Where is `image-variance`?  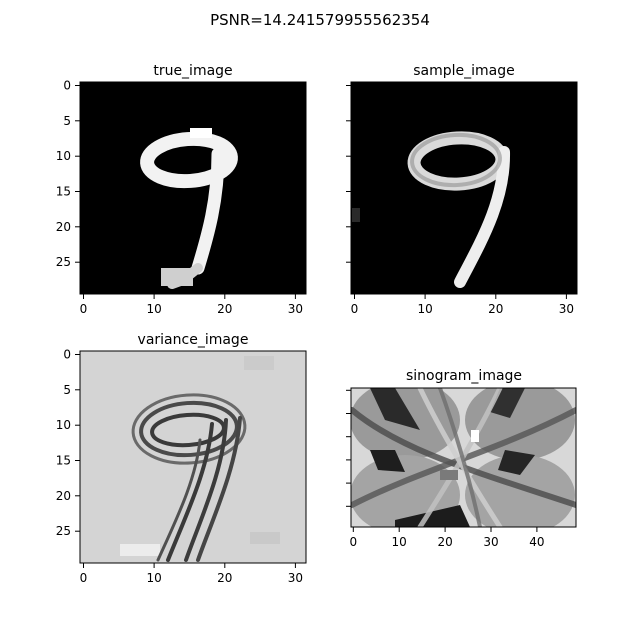
image-variance is located at coordinates (193, 457).